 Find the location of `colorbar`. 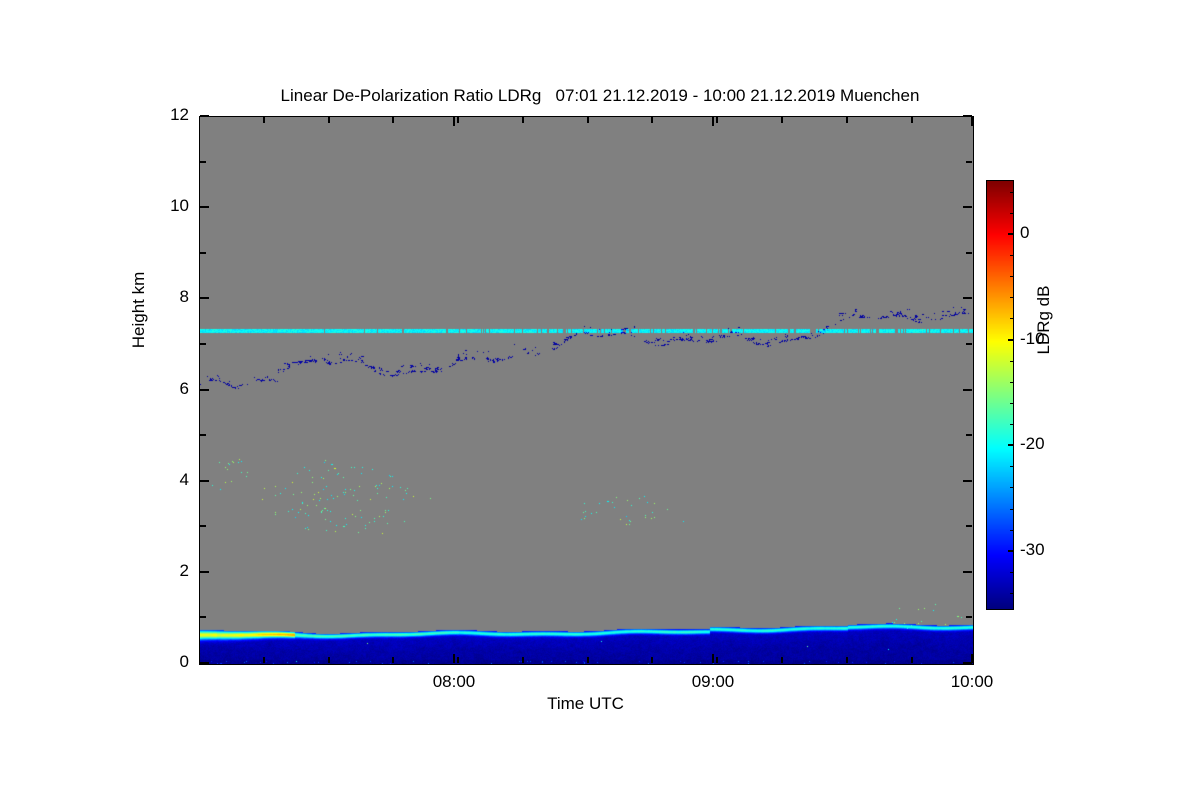

colorbar is located at coordinates (1000, 395).